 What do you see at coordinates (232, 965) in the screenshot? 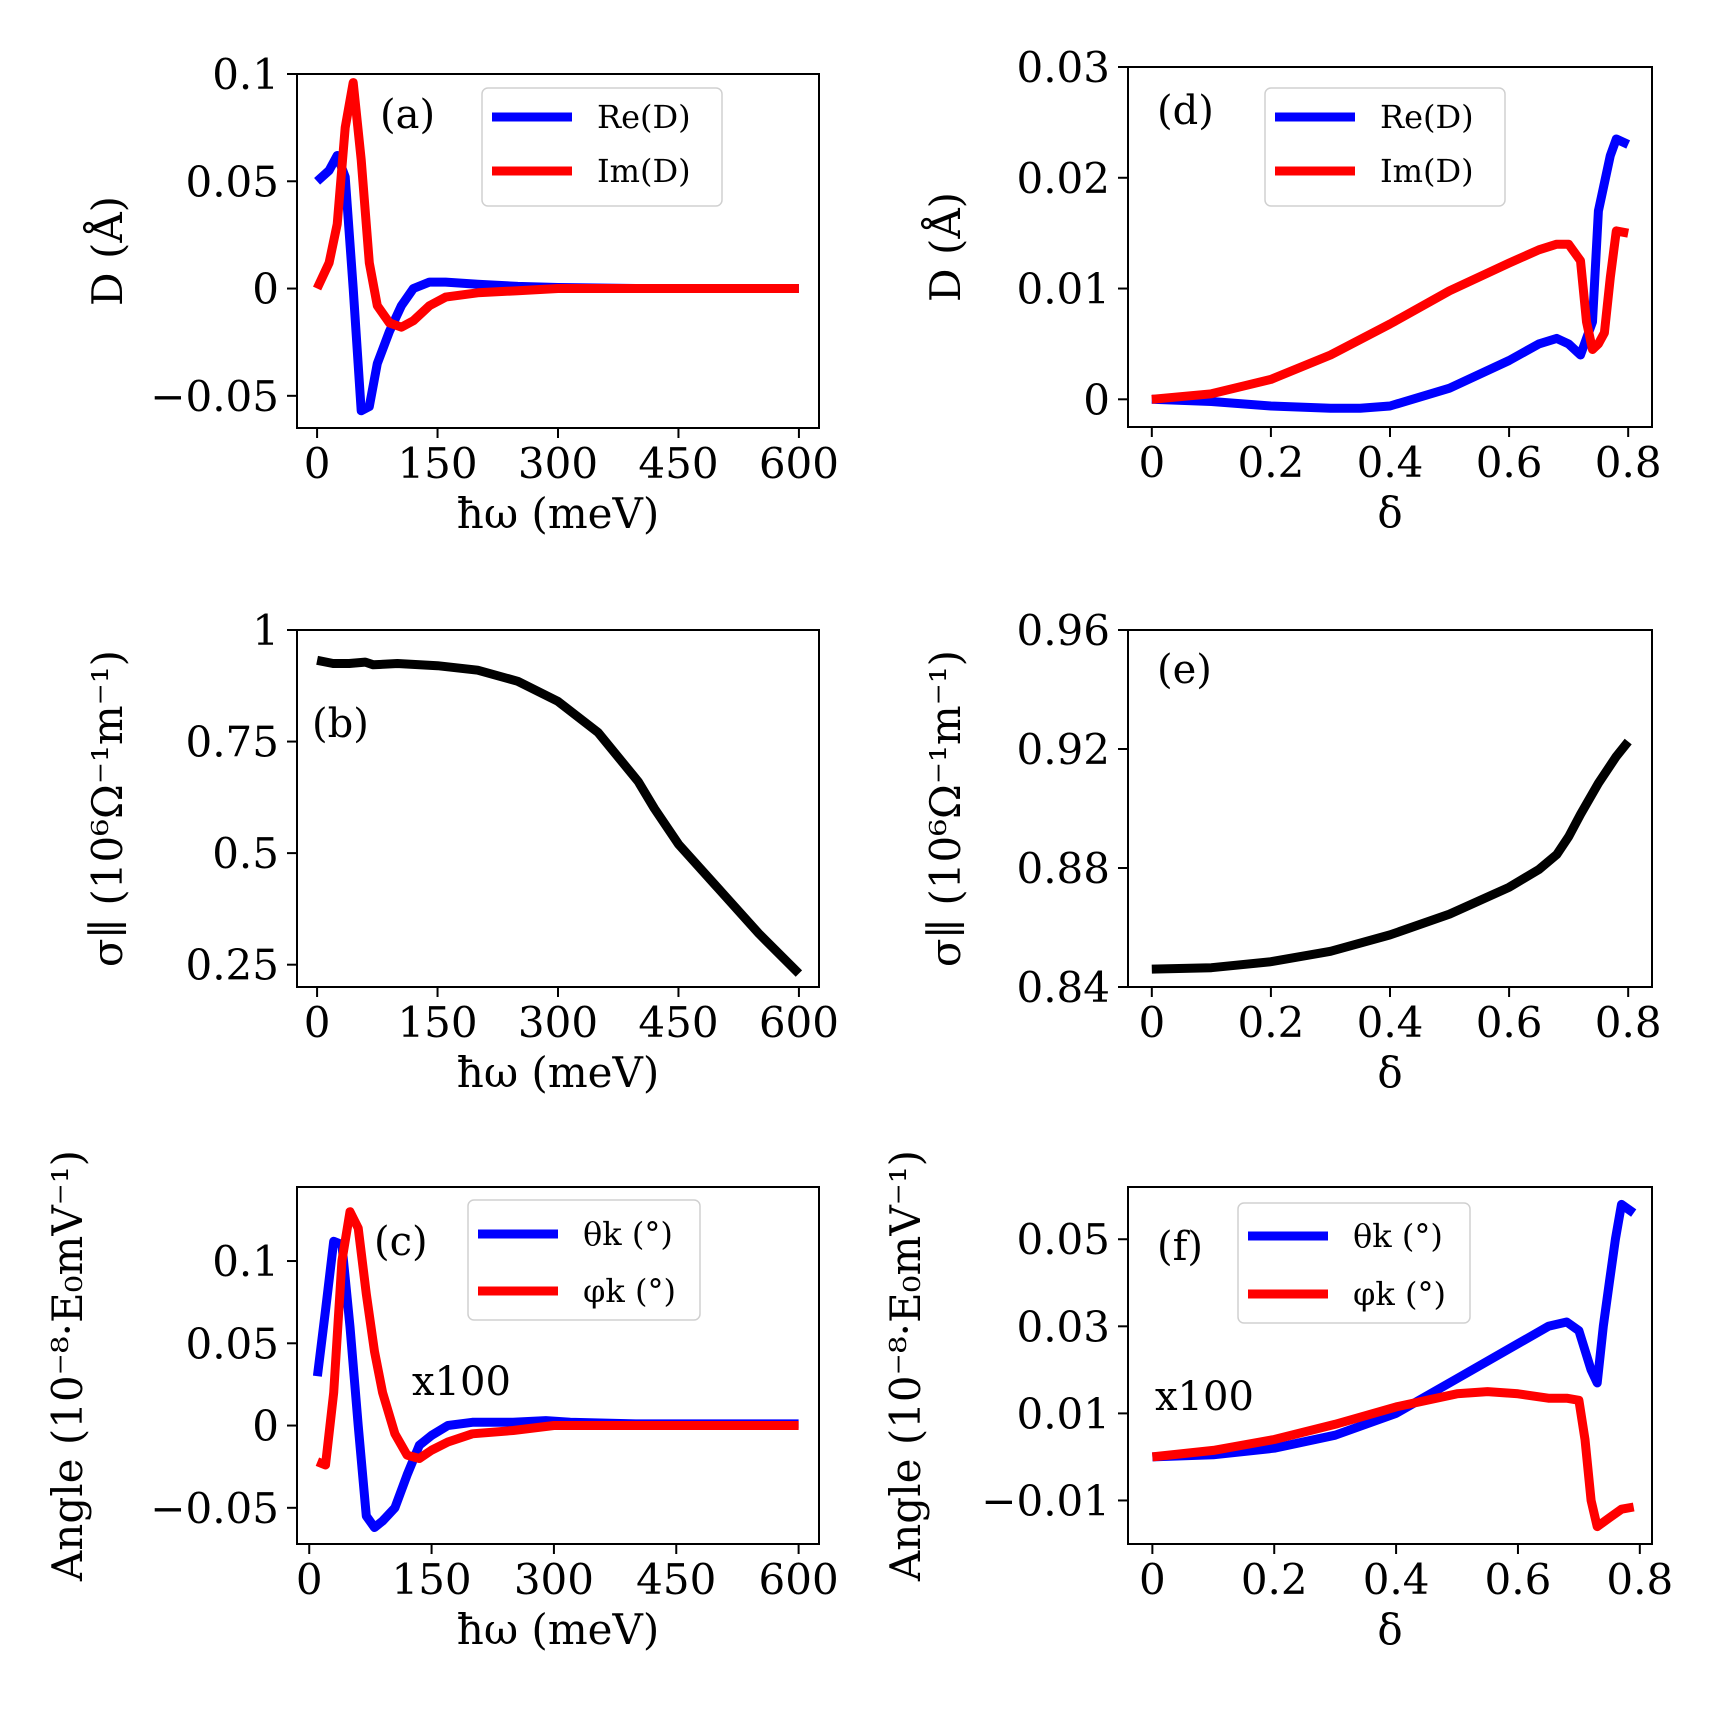
I see `y-tick-label-b-0: 0.25` at bounding box center [232, 965].